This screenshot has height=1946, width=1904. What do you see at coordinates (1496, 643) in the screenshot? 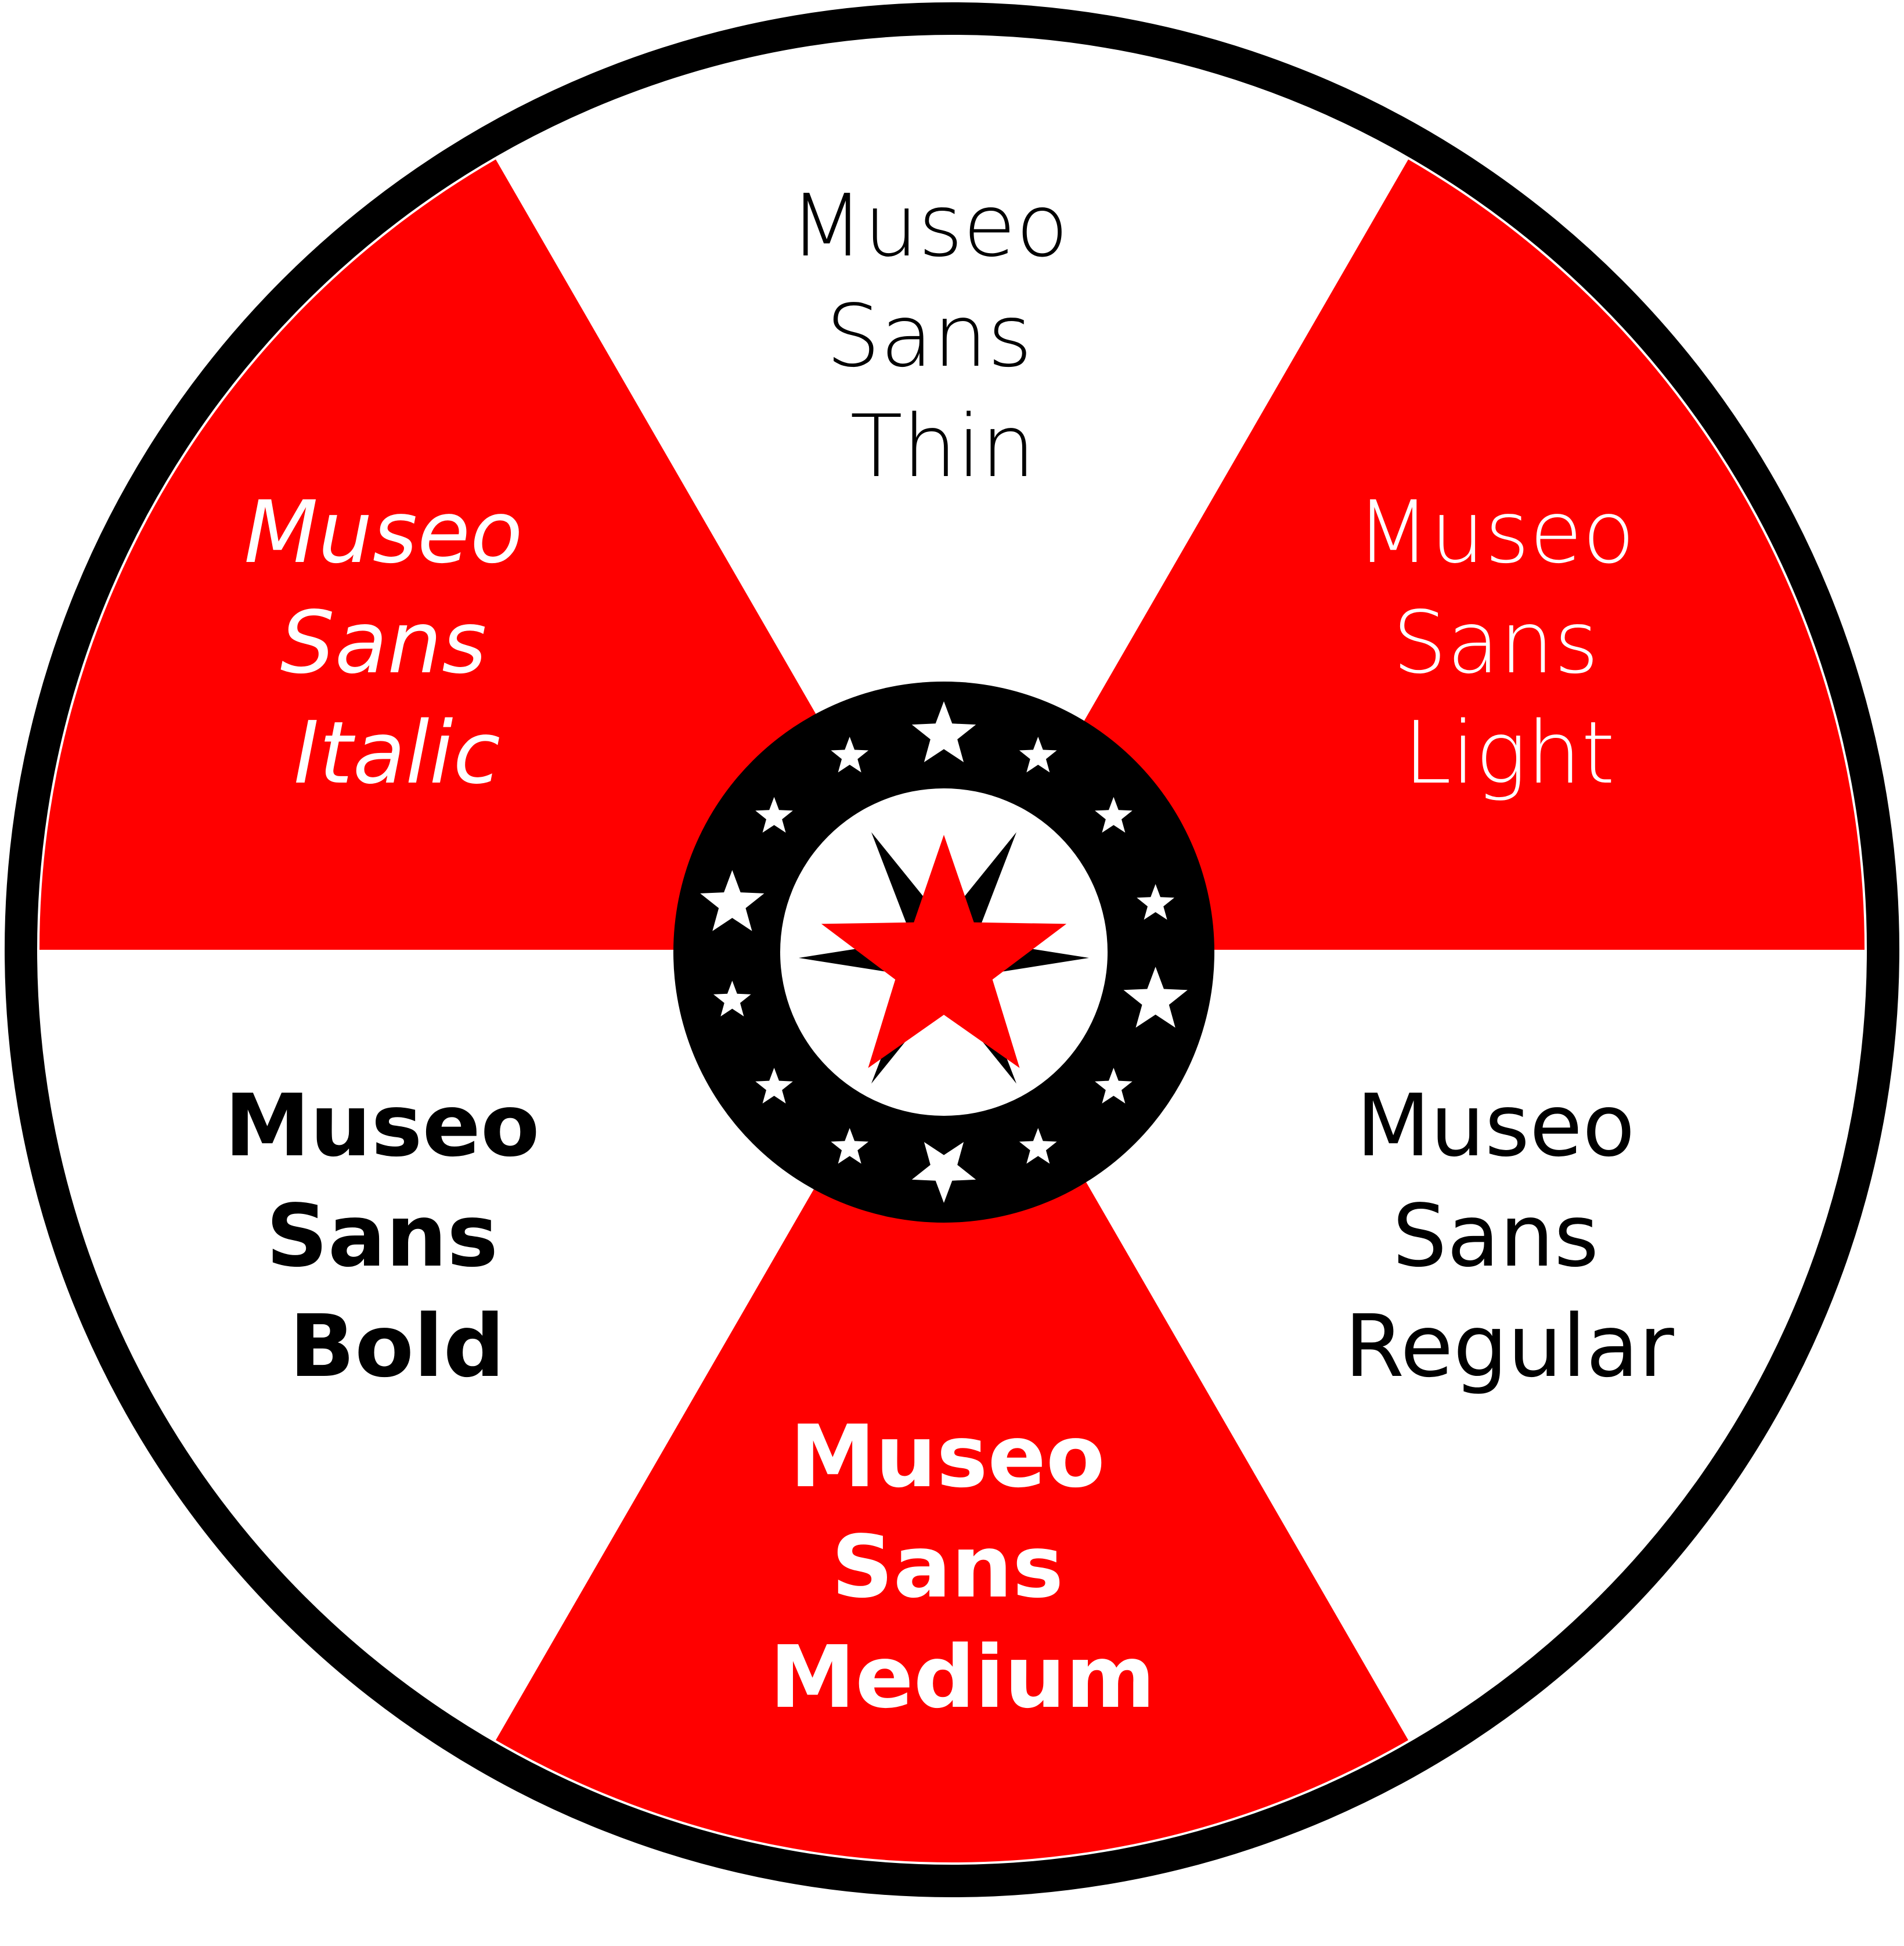
I see `label-light-line-2: Sans` at bounding box center [1496, 643].